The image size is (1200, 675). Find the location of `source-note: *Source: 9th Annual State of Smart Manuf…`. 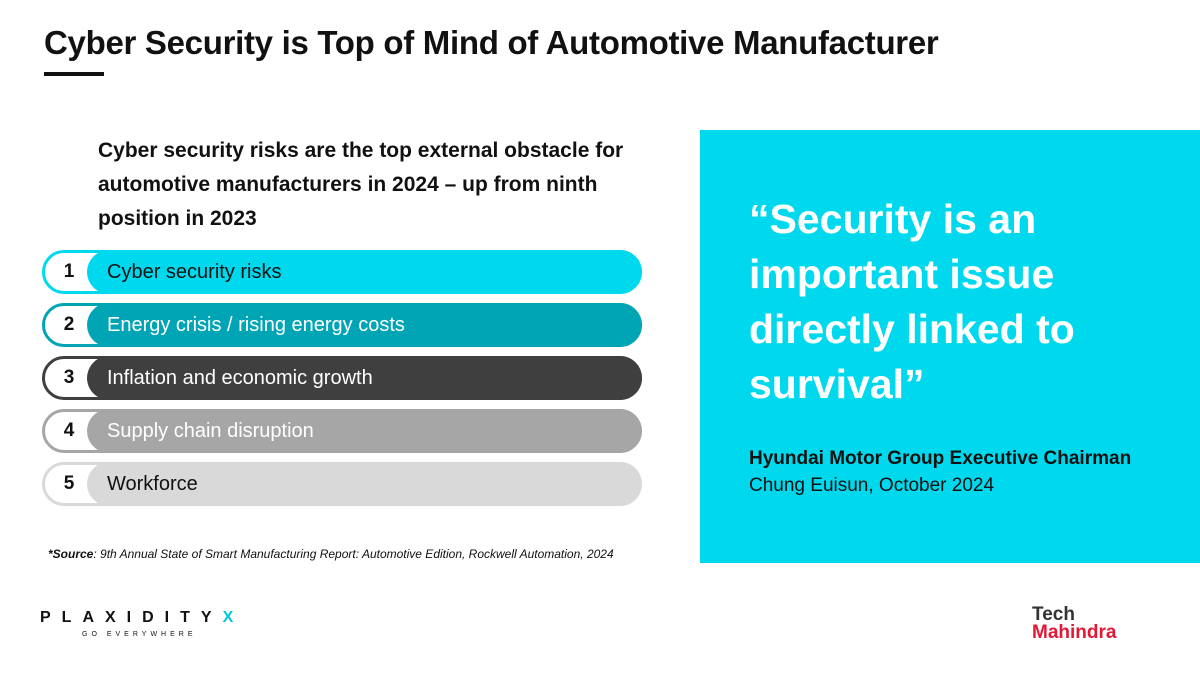

source-note: *Source: 9th Annual State of Smart Manuf… is located at coordinates (331, 554).